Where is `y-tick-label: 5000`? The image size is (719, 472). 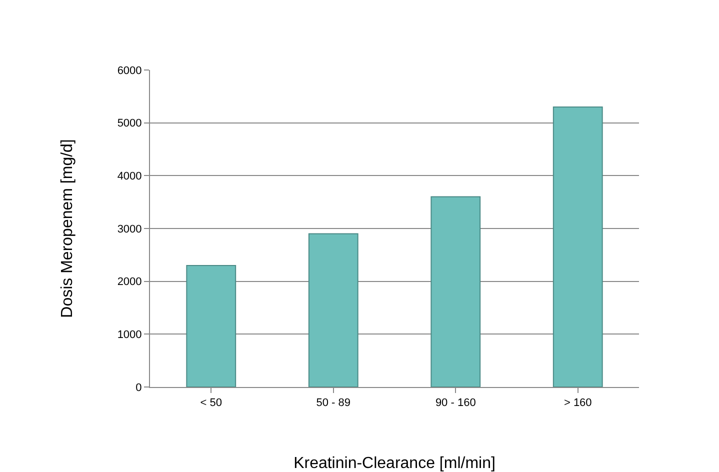 y-tick-label: 5000 is located at coordinates (129, 124).